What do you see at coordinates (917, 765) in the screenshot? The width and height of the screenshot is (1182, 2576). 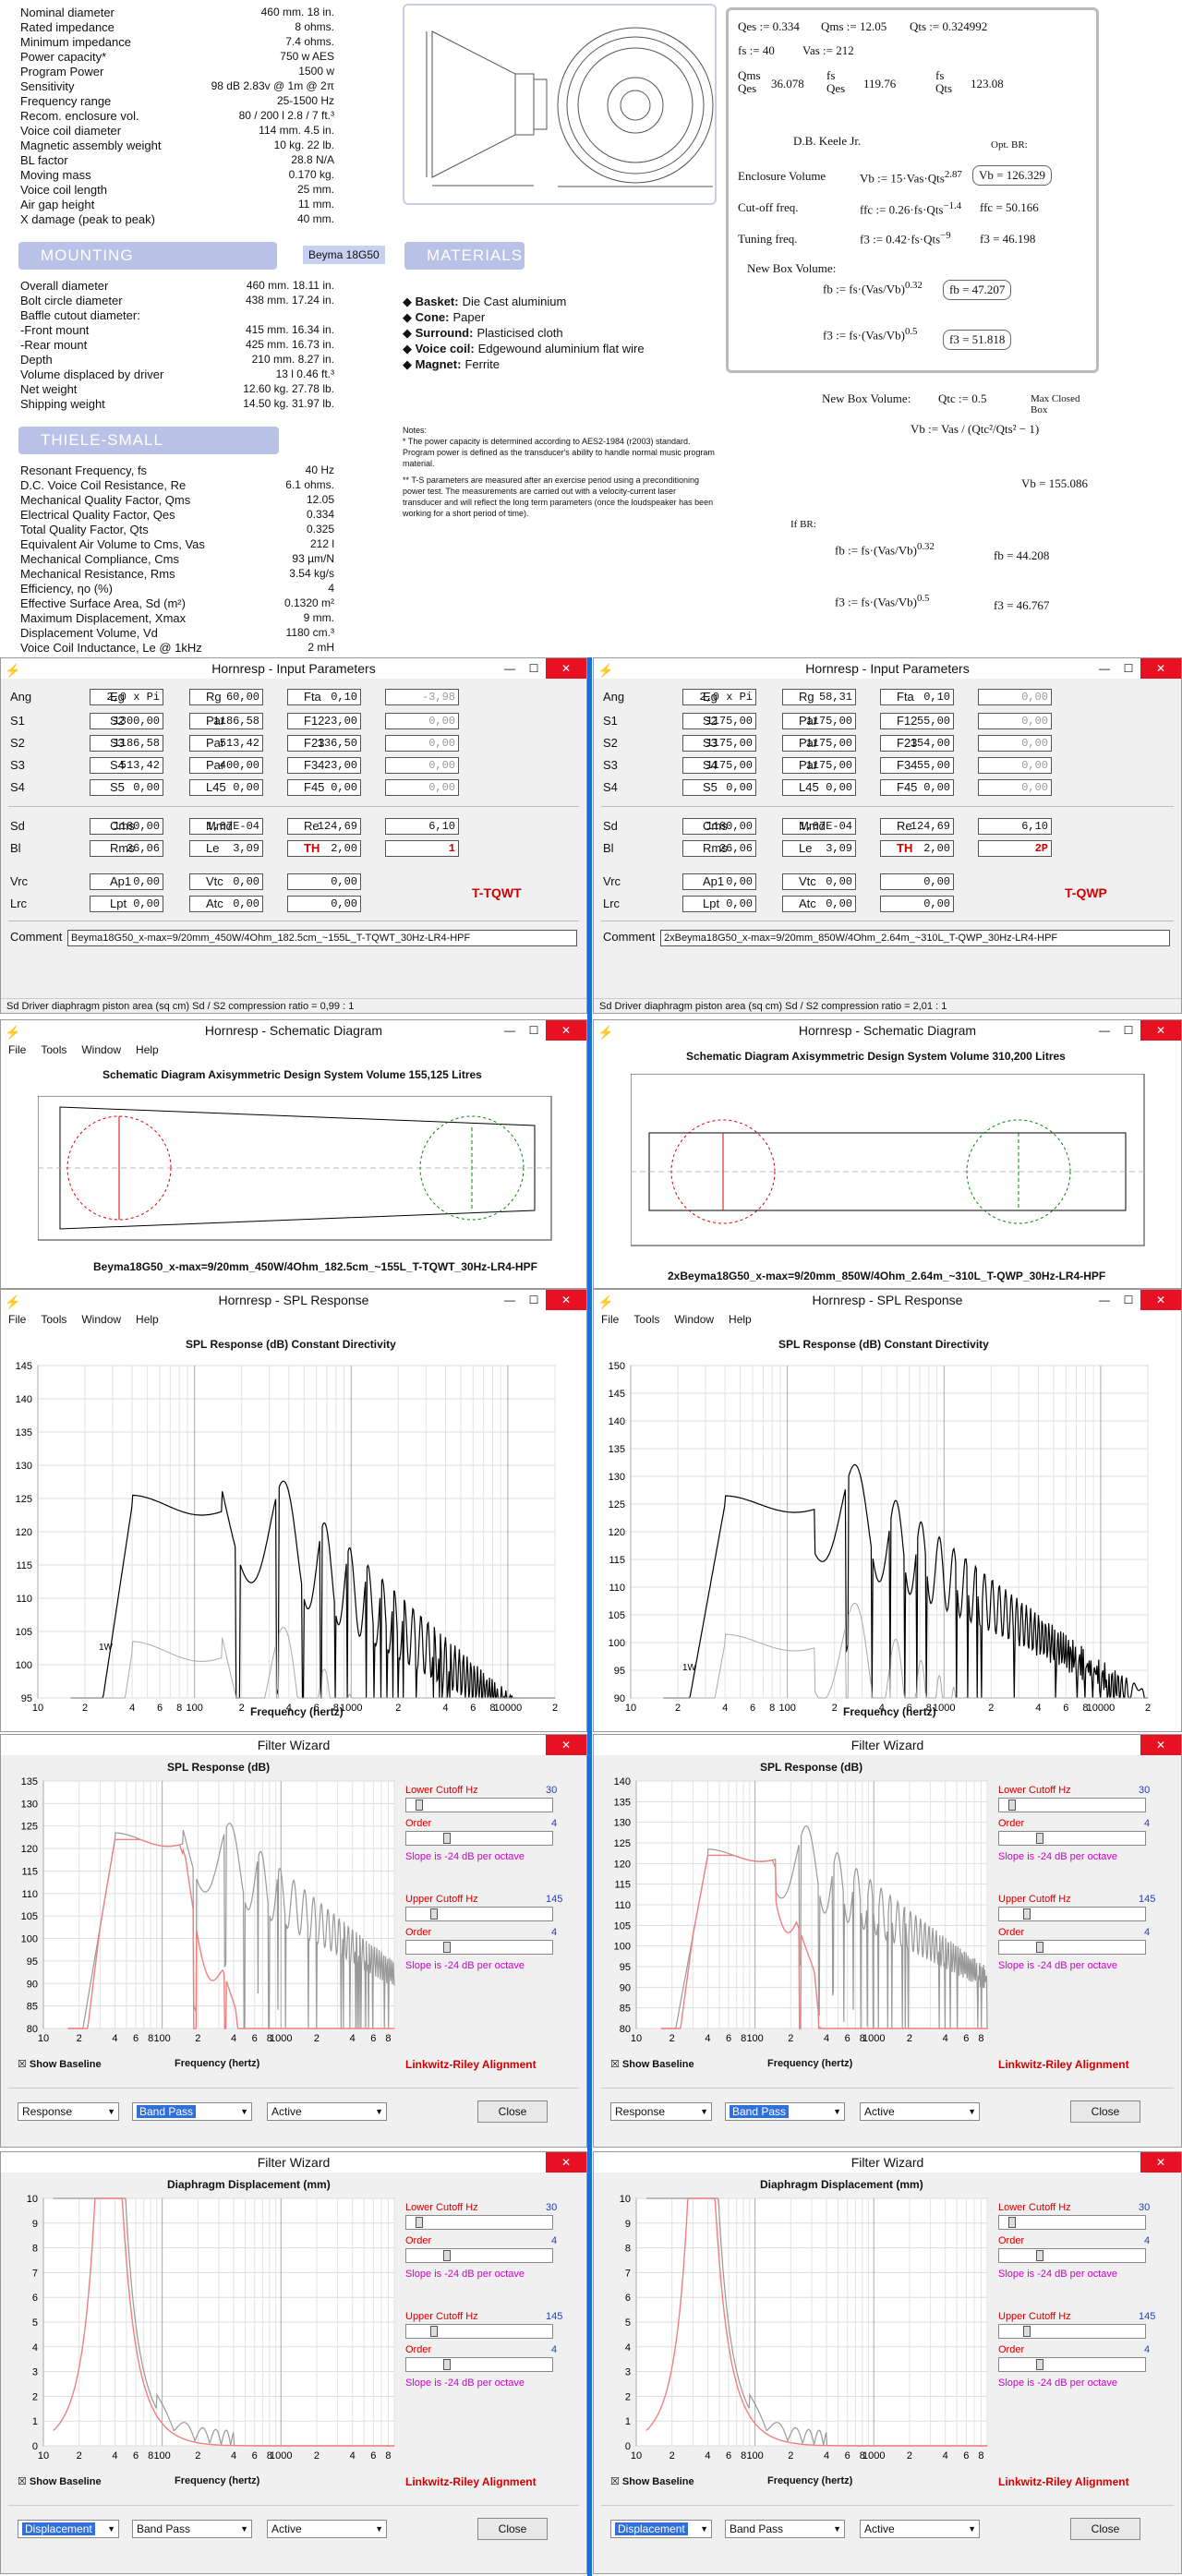 I see `param-input: 55,00` at bounding box center [917, 765].